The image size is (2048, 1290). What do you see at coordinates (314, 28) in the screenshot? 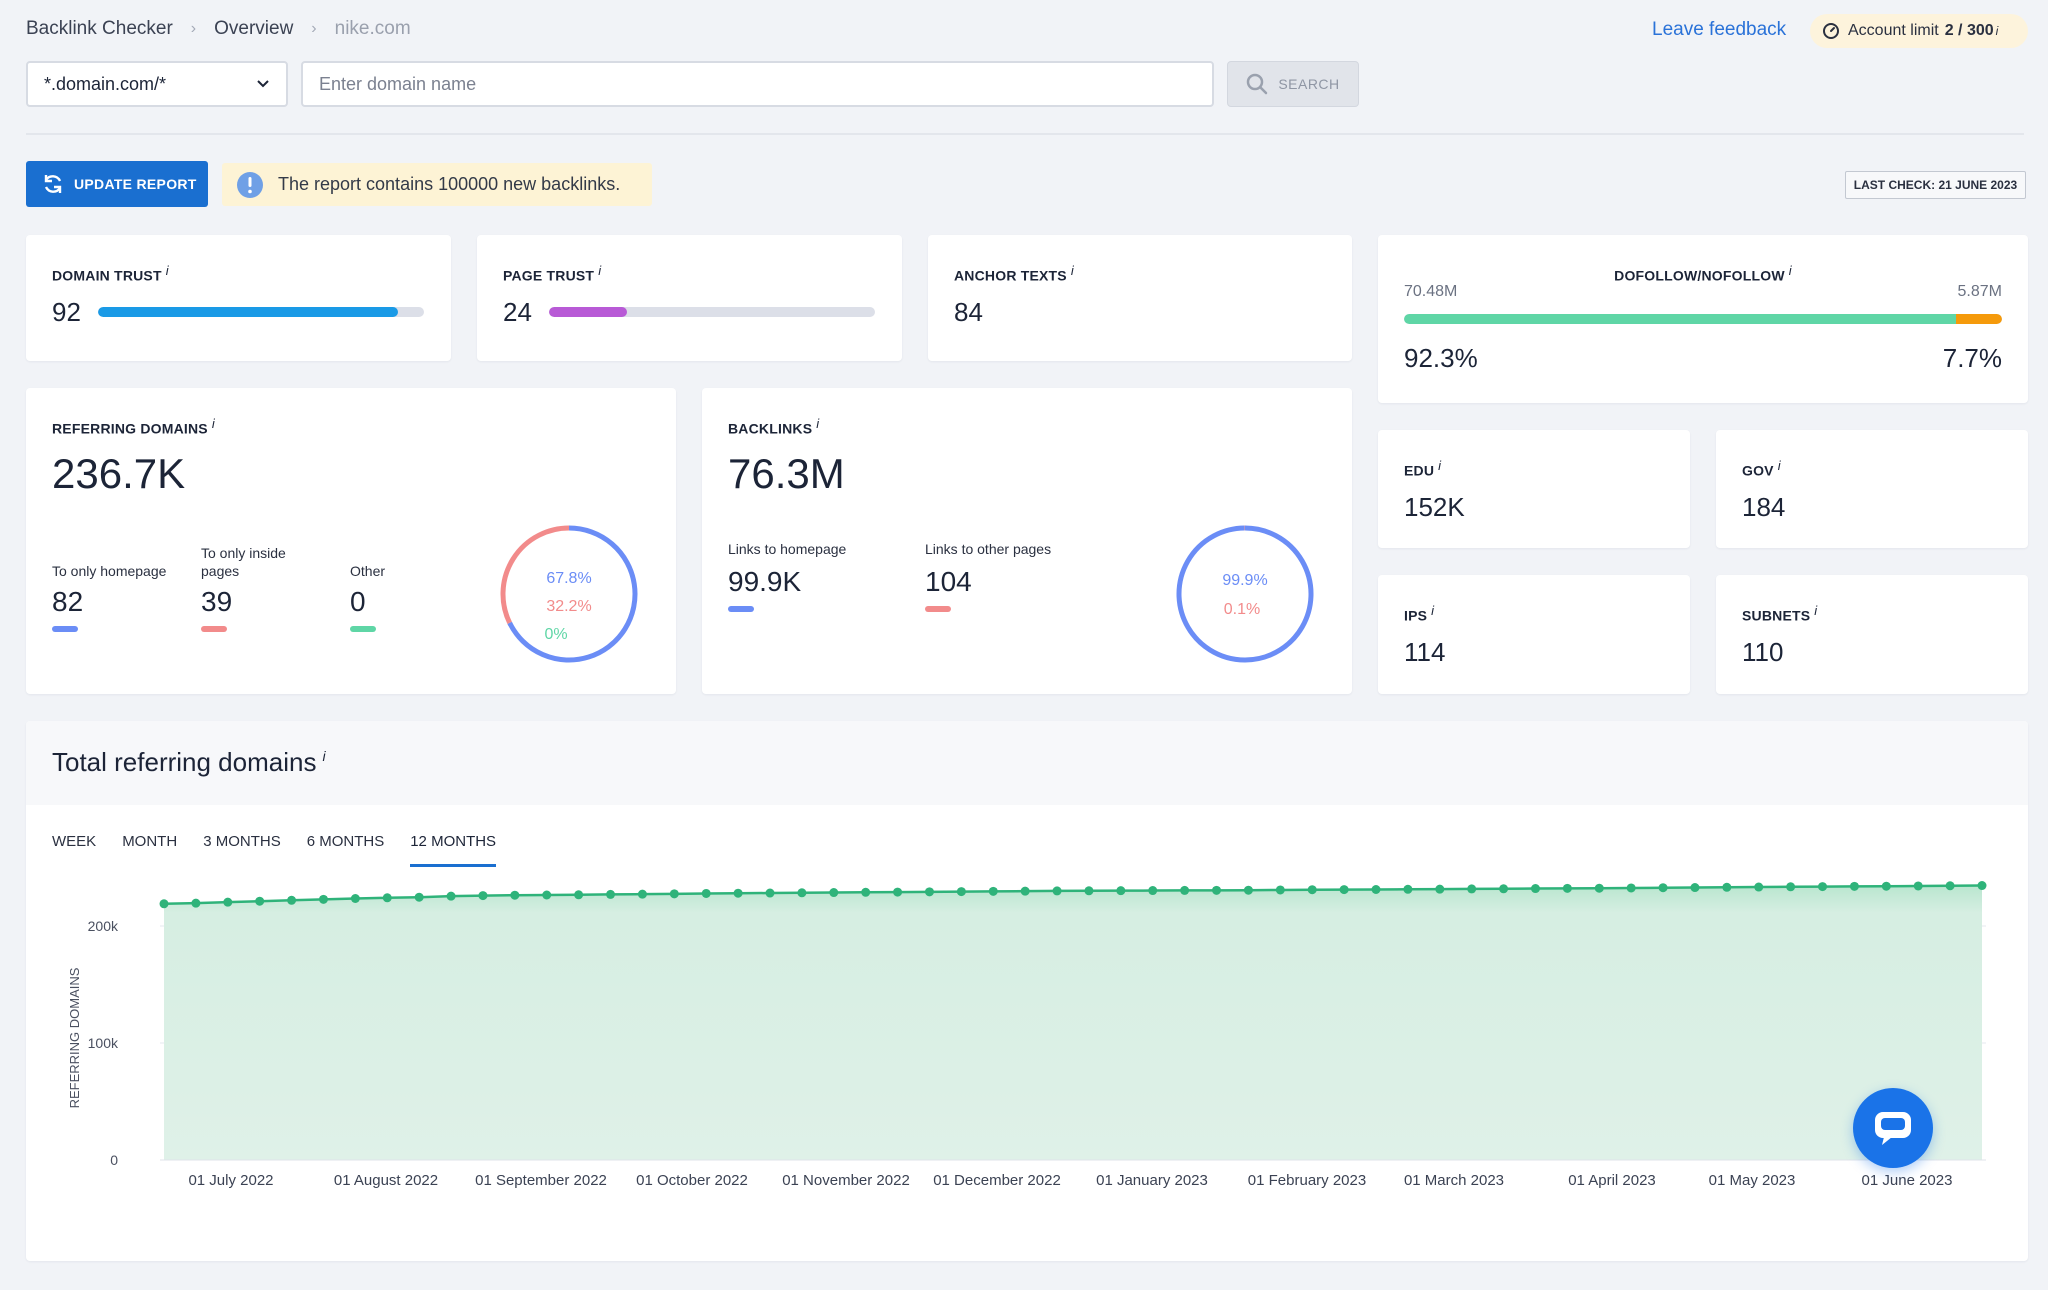
I see `chevron-right-icon: ›` at bounding box center [314, 28].